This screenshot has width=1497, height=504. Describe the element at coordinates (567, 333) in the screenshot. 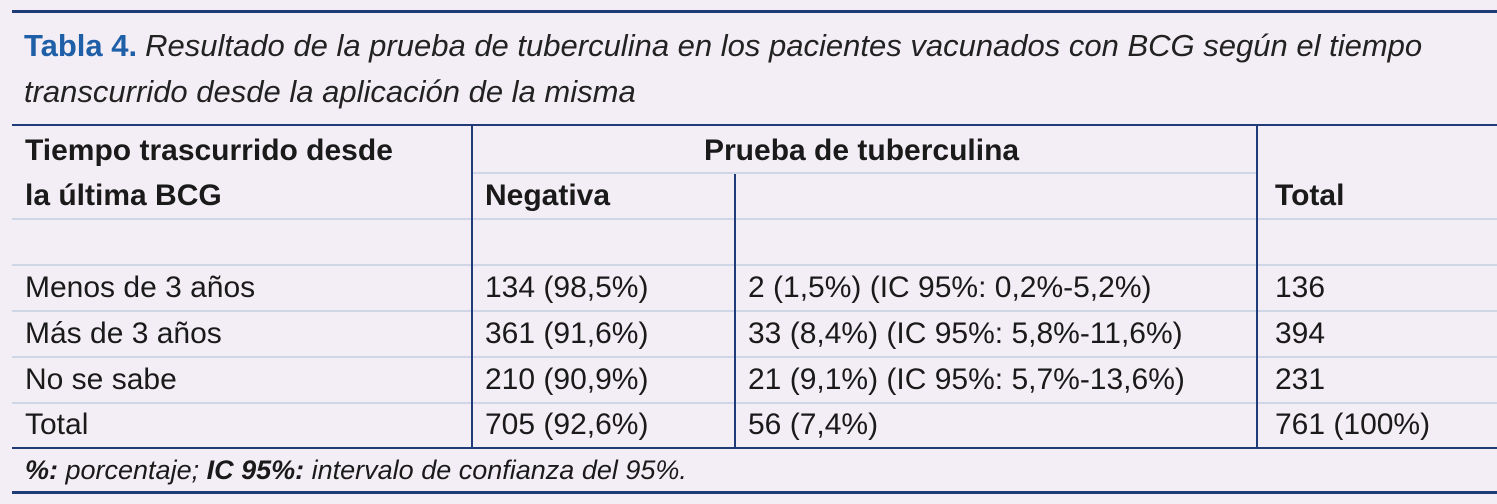

I see `cell: 361 (91,6%)` at that location.